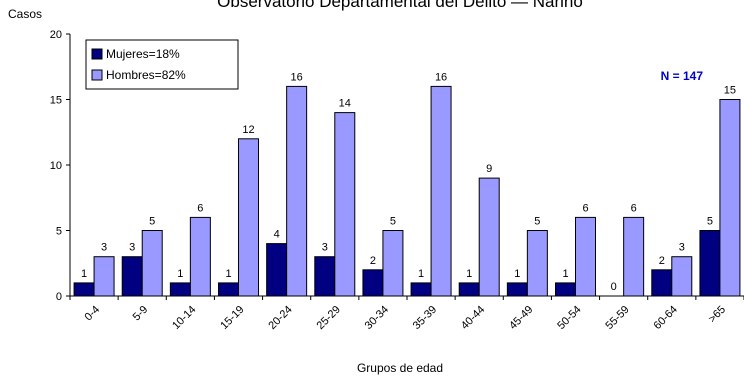  Describe the element at coordinates (569, 318) in the screenshot. I see `x-tick-label: 50-54` at that location.